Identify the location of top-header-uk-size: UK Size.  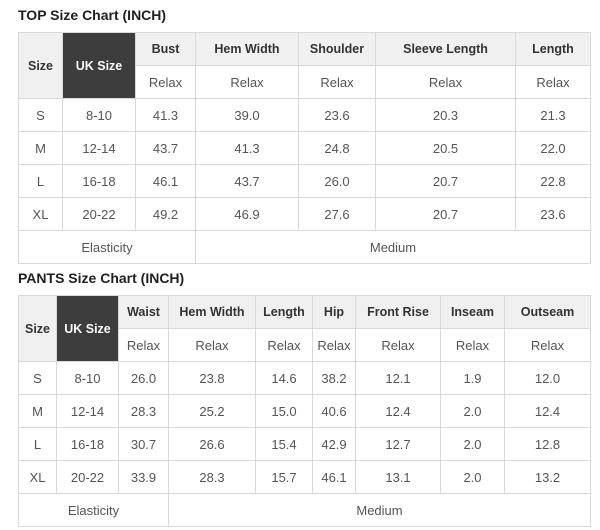
(99, 65).